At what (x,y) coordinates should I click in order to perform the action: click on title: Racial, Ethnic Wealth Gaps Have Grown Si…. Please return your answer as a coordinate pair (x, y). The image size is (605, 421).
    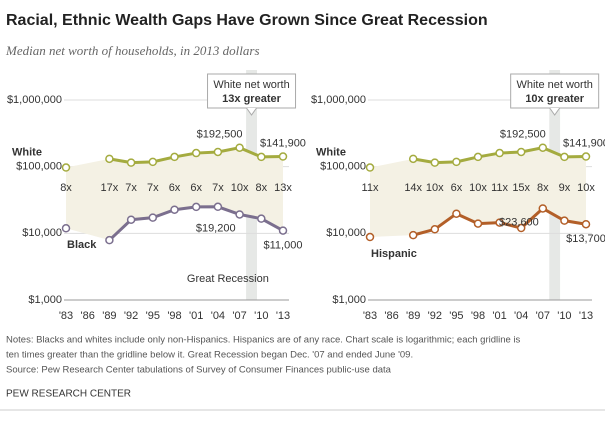
    Looking at the image, I should click on (247, 20).